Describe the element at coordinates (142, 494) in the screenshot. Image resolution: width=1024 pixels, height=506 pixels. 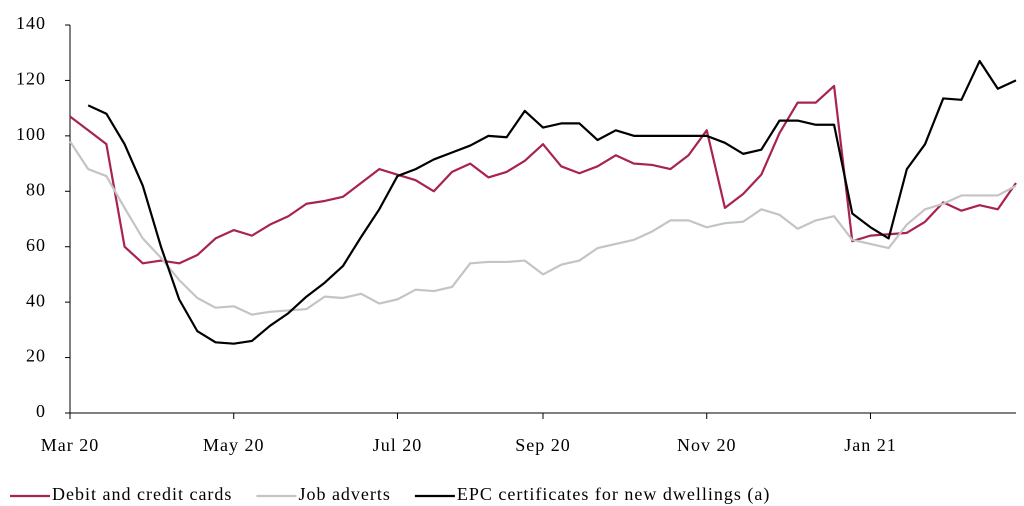
I see `legend-label: Debit and credit cards` at that location.